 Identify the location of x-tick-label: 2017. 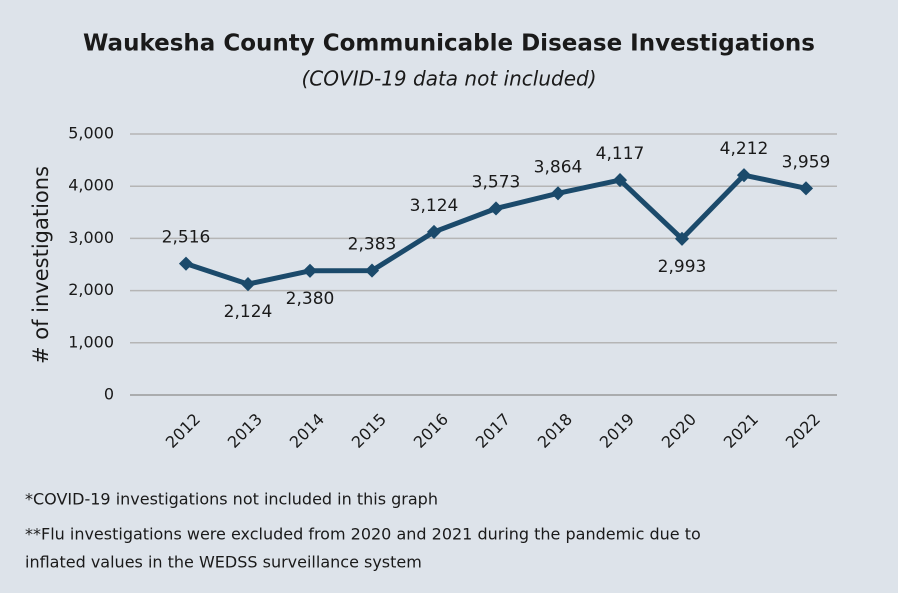
(493, 431).